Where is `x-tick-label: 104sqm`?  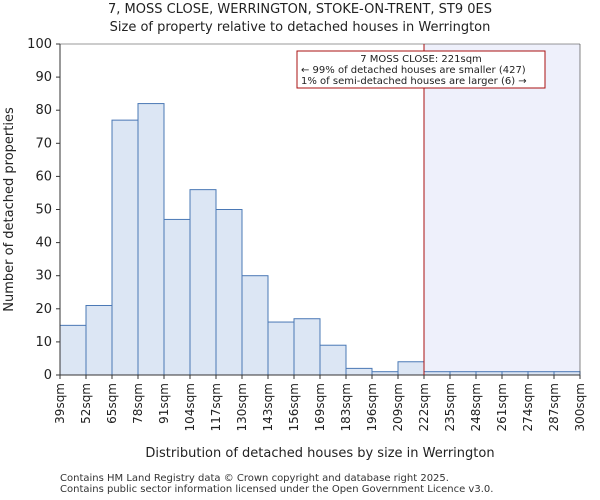 x-tick-label: 104sqm is located at coordinates (190, 407).